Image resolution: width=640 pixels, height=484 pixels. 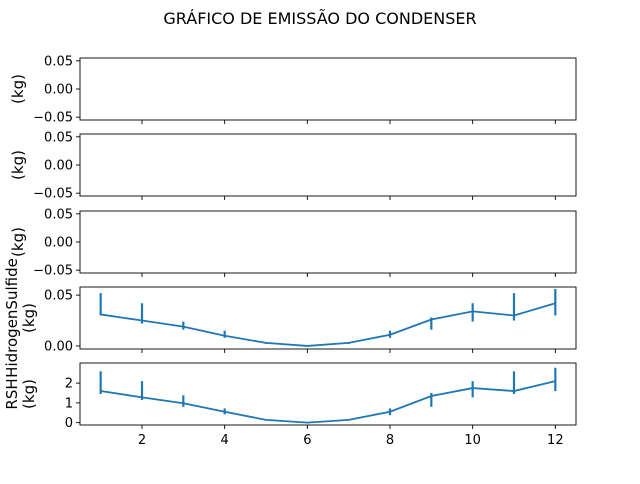 What do you see at coordinates (142, 440) in the screenshot?
I see `xtick-label: 2` at bounding box center [142, 440].